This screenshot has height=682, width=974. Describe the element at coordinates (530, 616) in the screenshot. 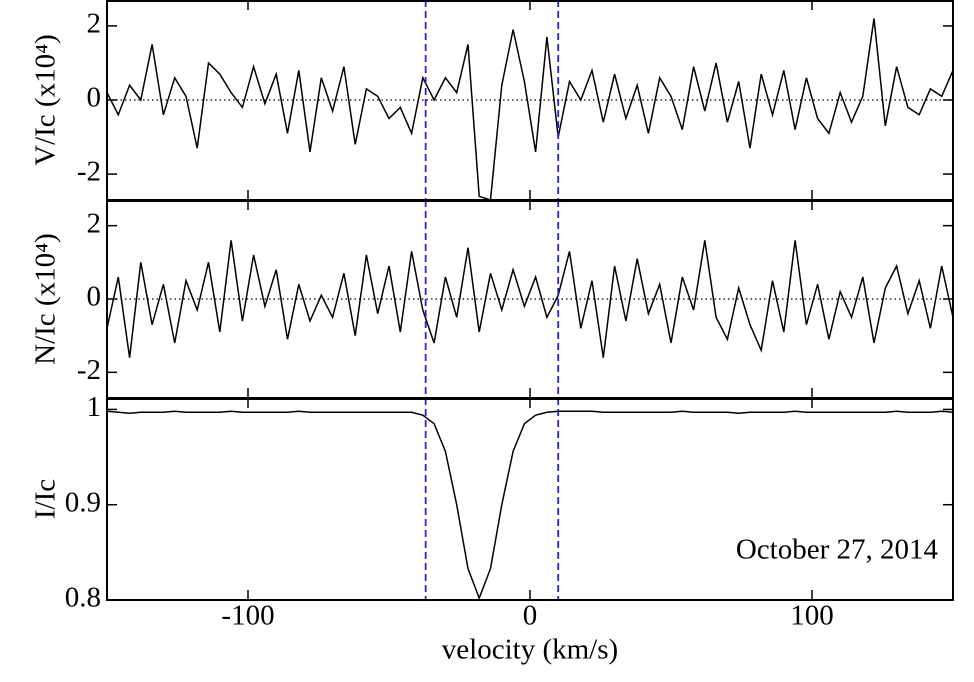

I see `x-tick-label: 0` at that location.